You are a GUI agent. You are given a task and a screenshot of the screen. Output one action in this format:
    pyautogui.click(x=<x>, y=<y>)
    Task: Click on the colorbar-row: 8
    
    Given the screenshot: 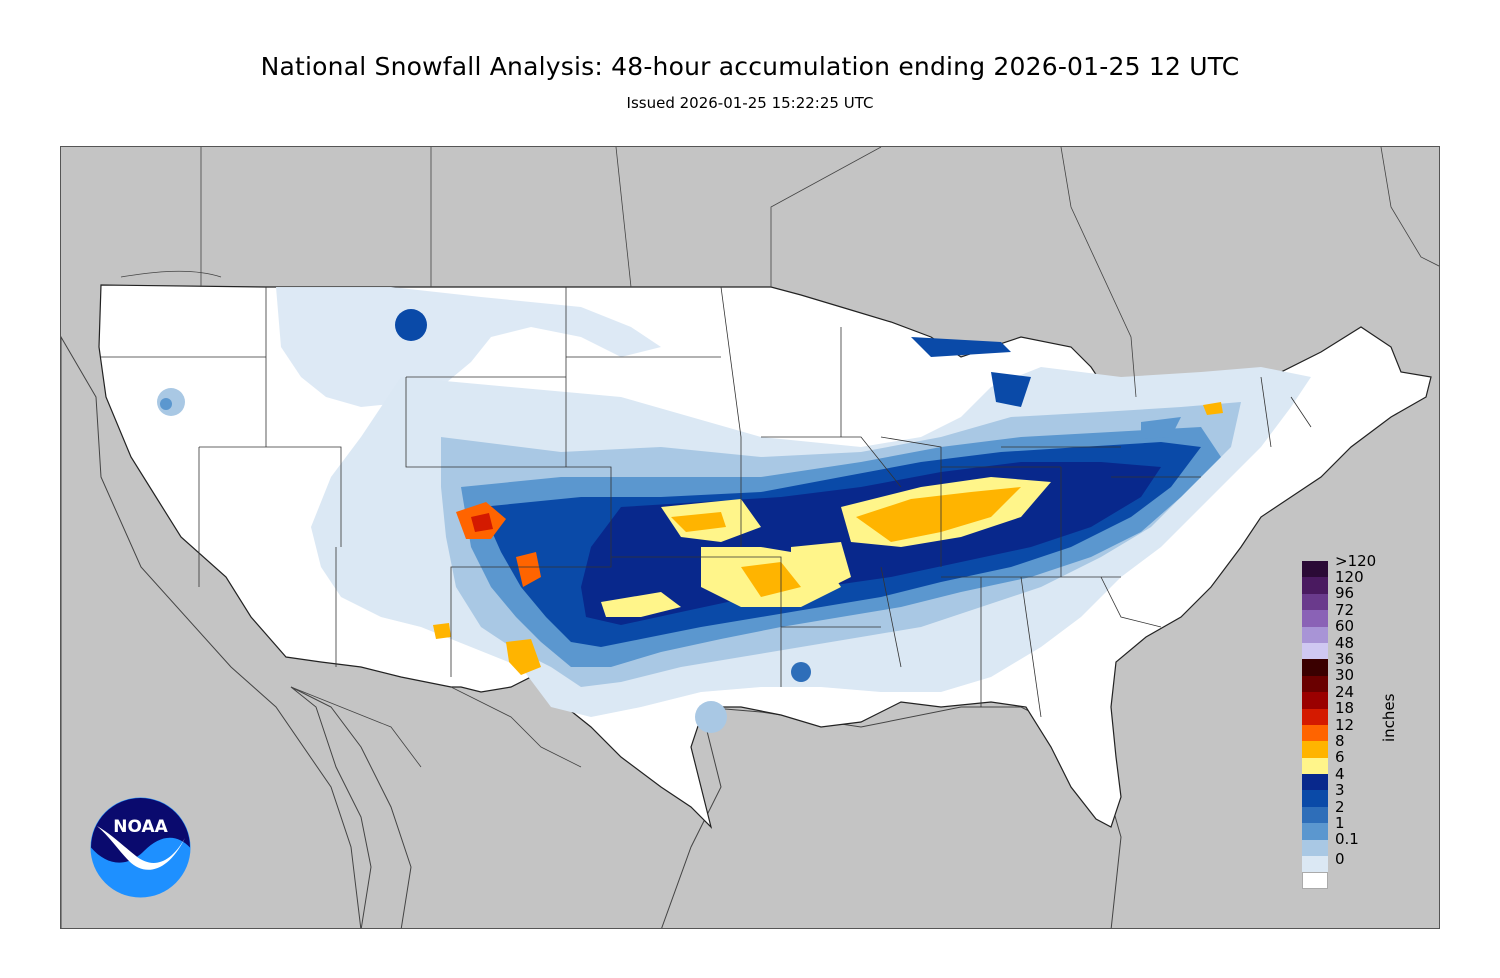 What is the action you would take?
    pyautogui.click(x=1339, y=745)
    